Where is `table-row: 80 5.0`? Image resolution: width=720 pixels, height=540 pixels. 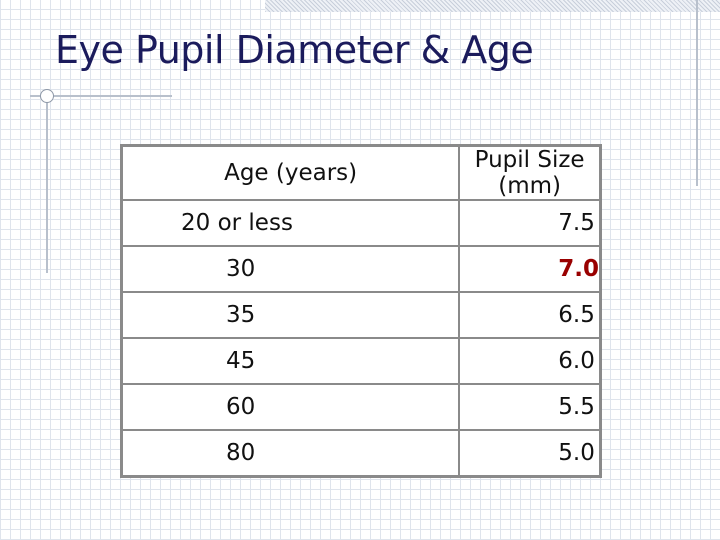 table-row: 80 5.0 is located at coordinates (361, 453).